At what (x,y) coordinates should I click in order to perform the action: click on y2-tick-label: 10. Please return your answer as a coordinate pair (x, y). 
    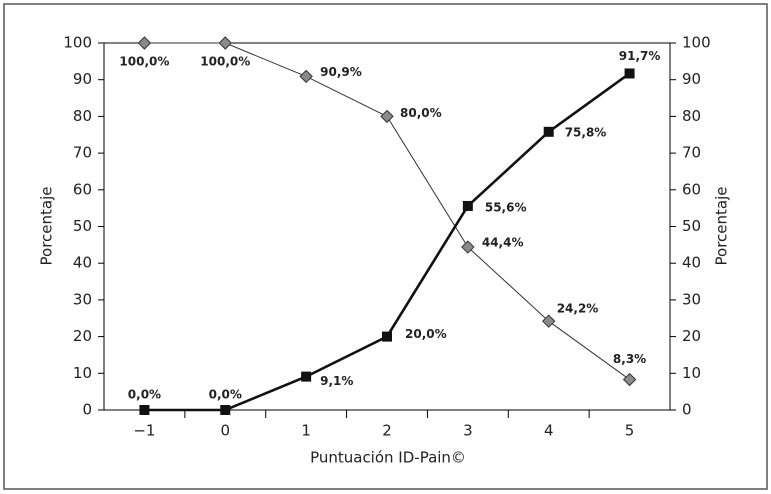
    Looking at the image, I should click on (691, 373).